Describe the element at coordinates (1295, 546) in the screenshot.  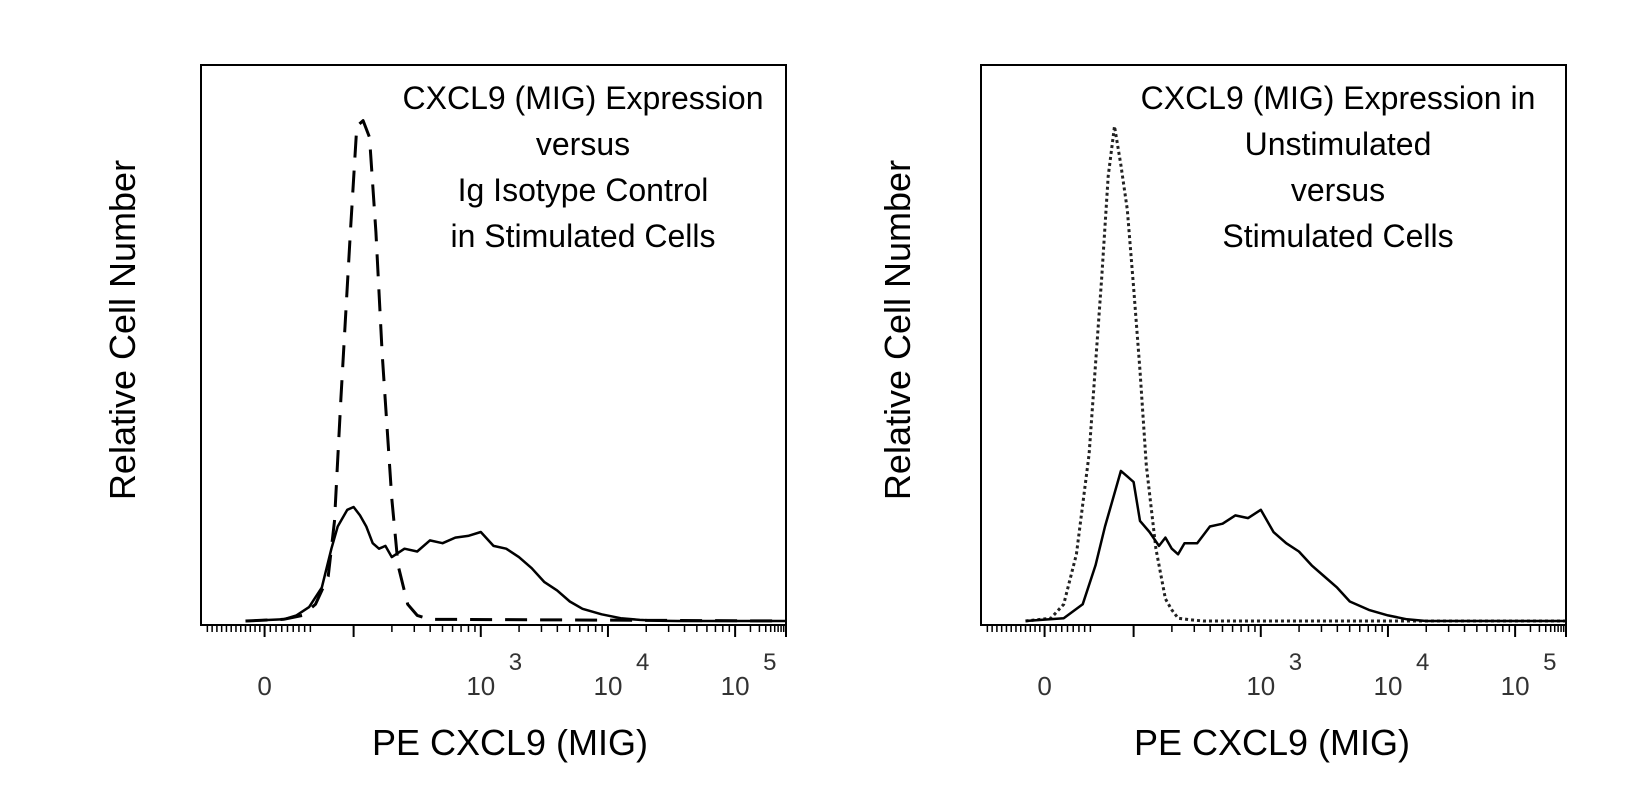
I see `series-line-stimulated` at that location.